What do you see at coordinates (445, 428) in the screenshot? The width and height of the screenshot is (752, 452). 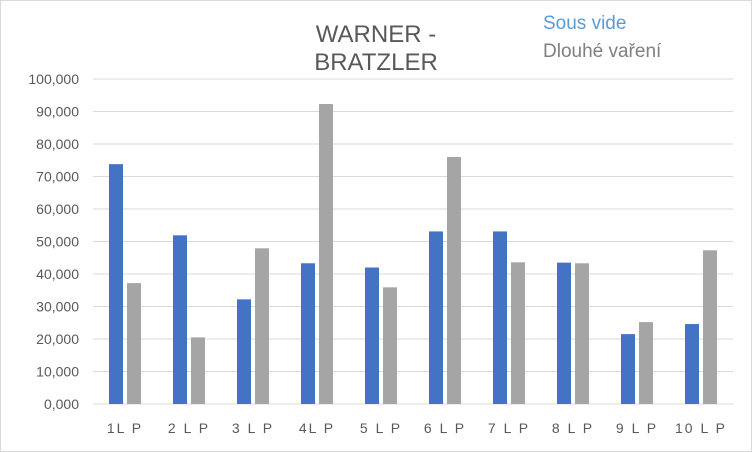 I see `x-tick-label: 6 L P` at bounding box center [445, 428].